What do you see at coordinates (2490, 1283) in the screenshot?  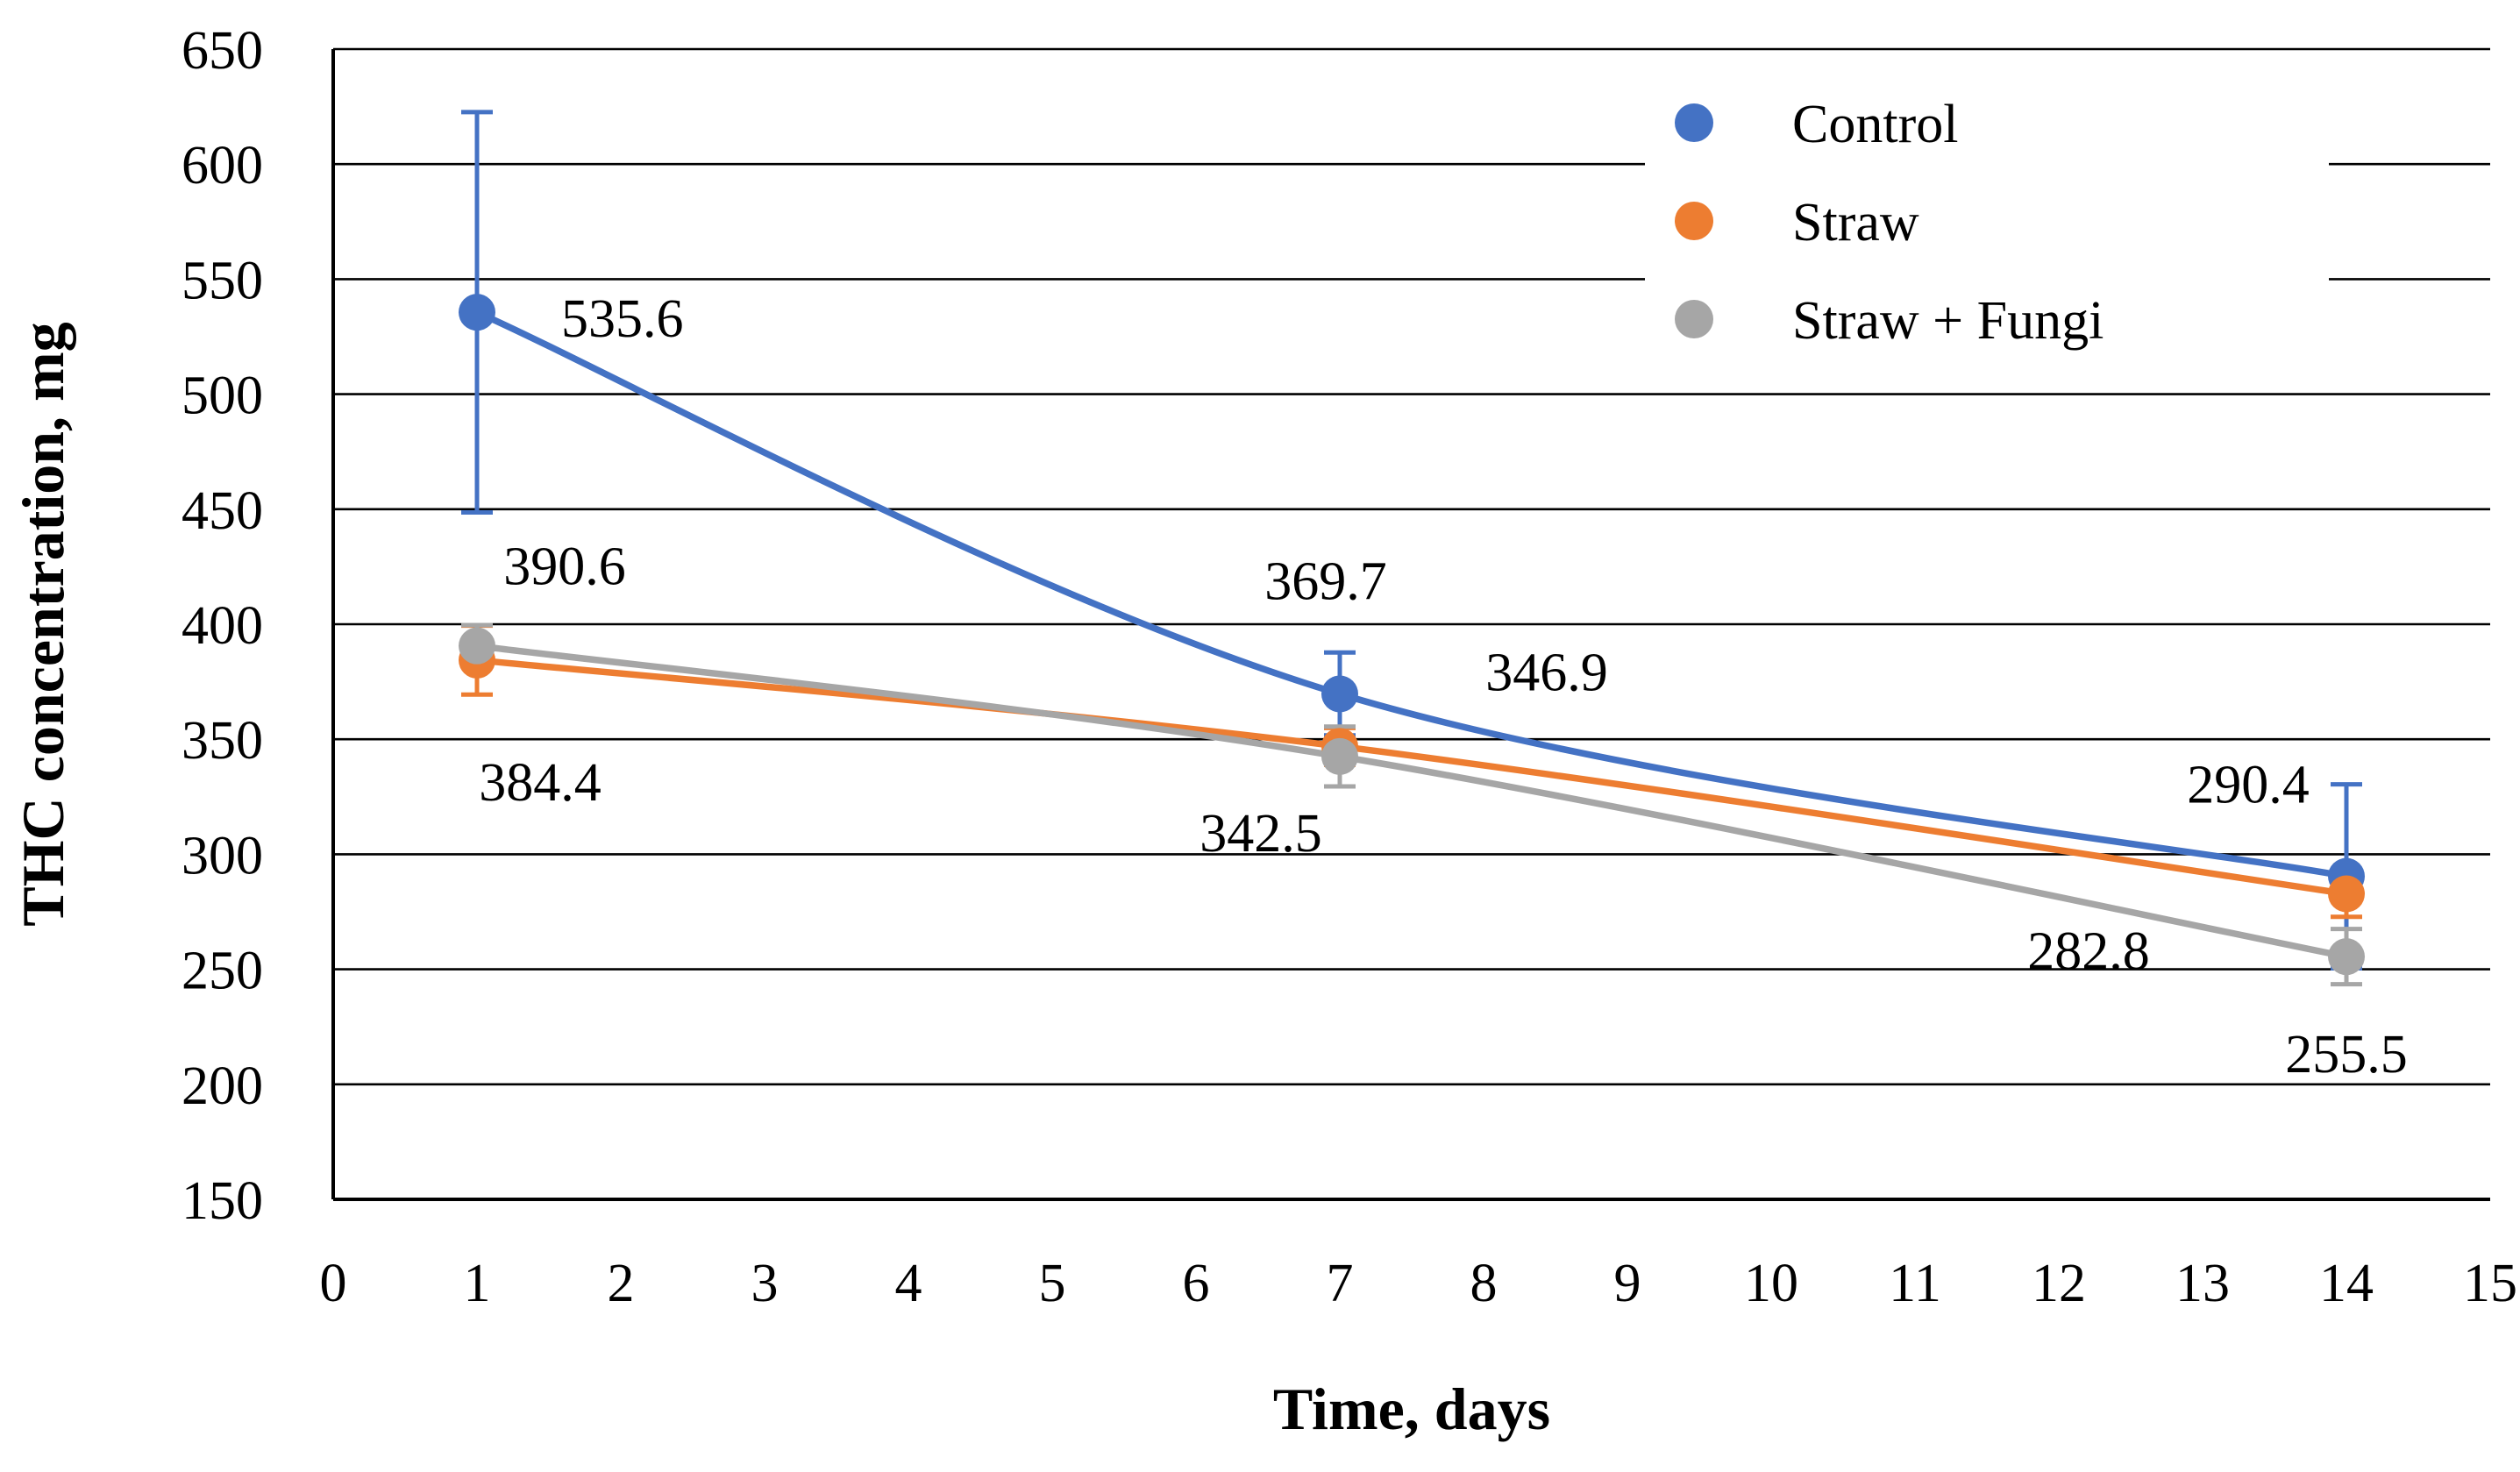 I see `x-tick-15: 15` at bounding box center [2490, 1283].